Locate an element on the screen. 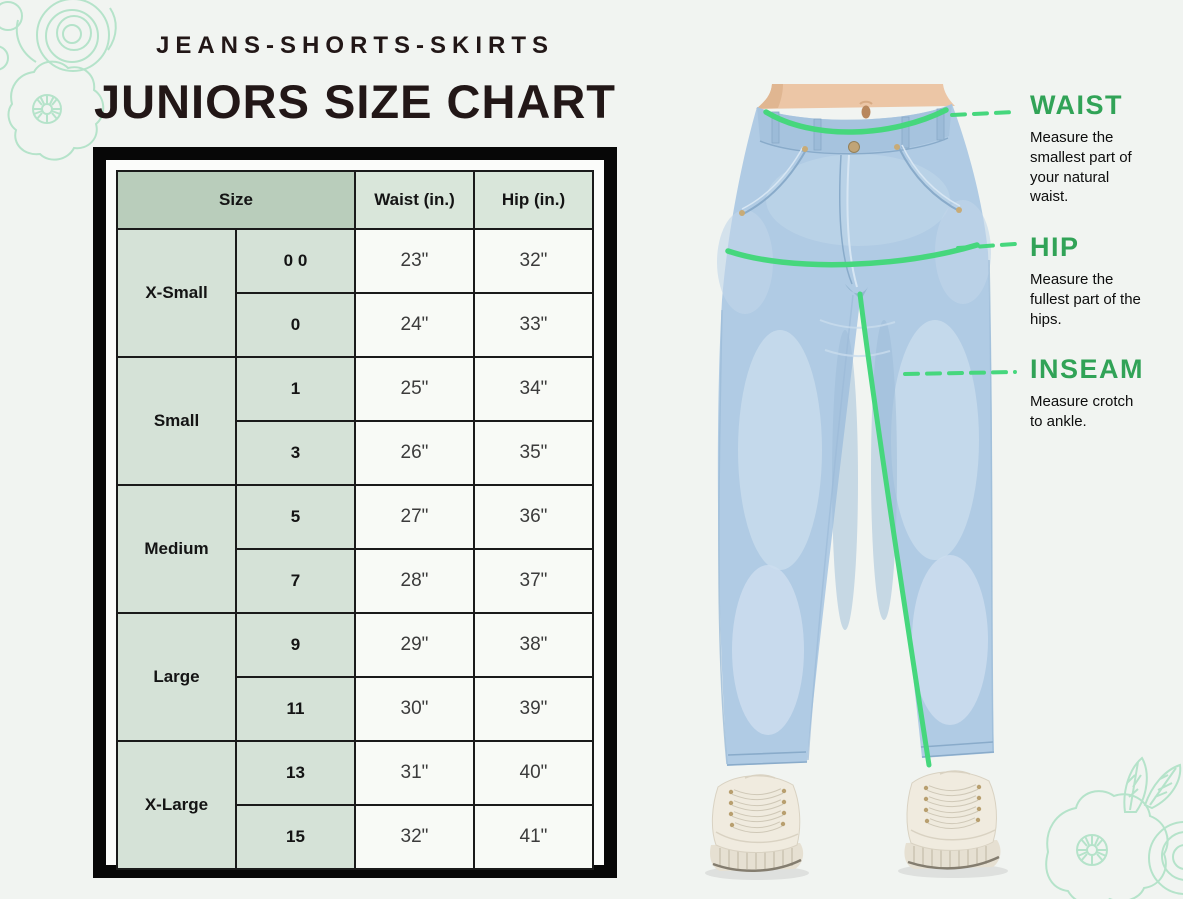 Image resolution: width=1183 pixels, height=899 pixels. hip-measure-line is located at coordinates (852, 255).